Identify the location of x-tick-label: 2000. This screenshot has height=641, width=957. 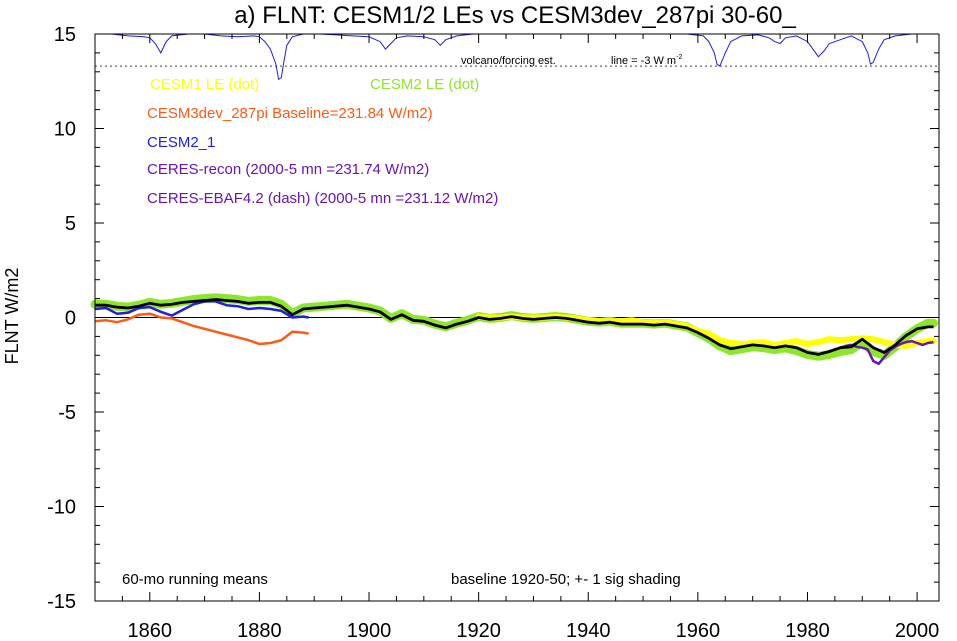
(917, 630).